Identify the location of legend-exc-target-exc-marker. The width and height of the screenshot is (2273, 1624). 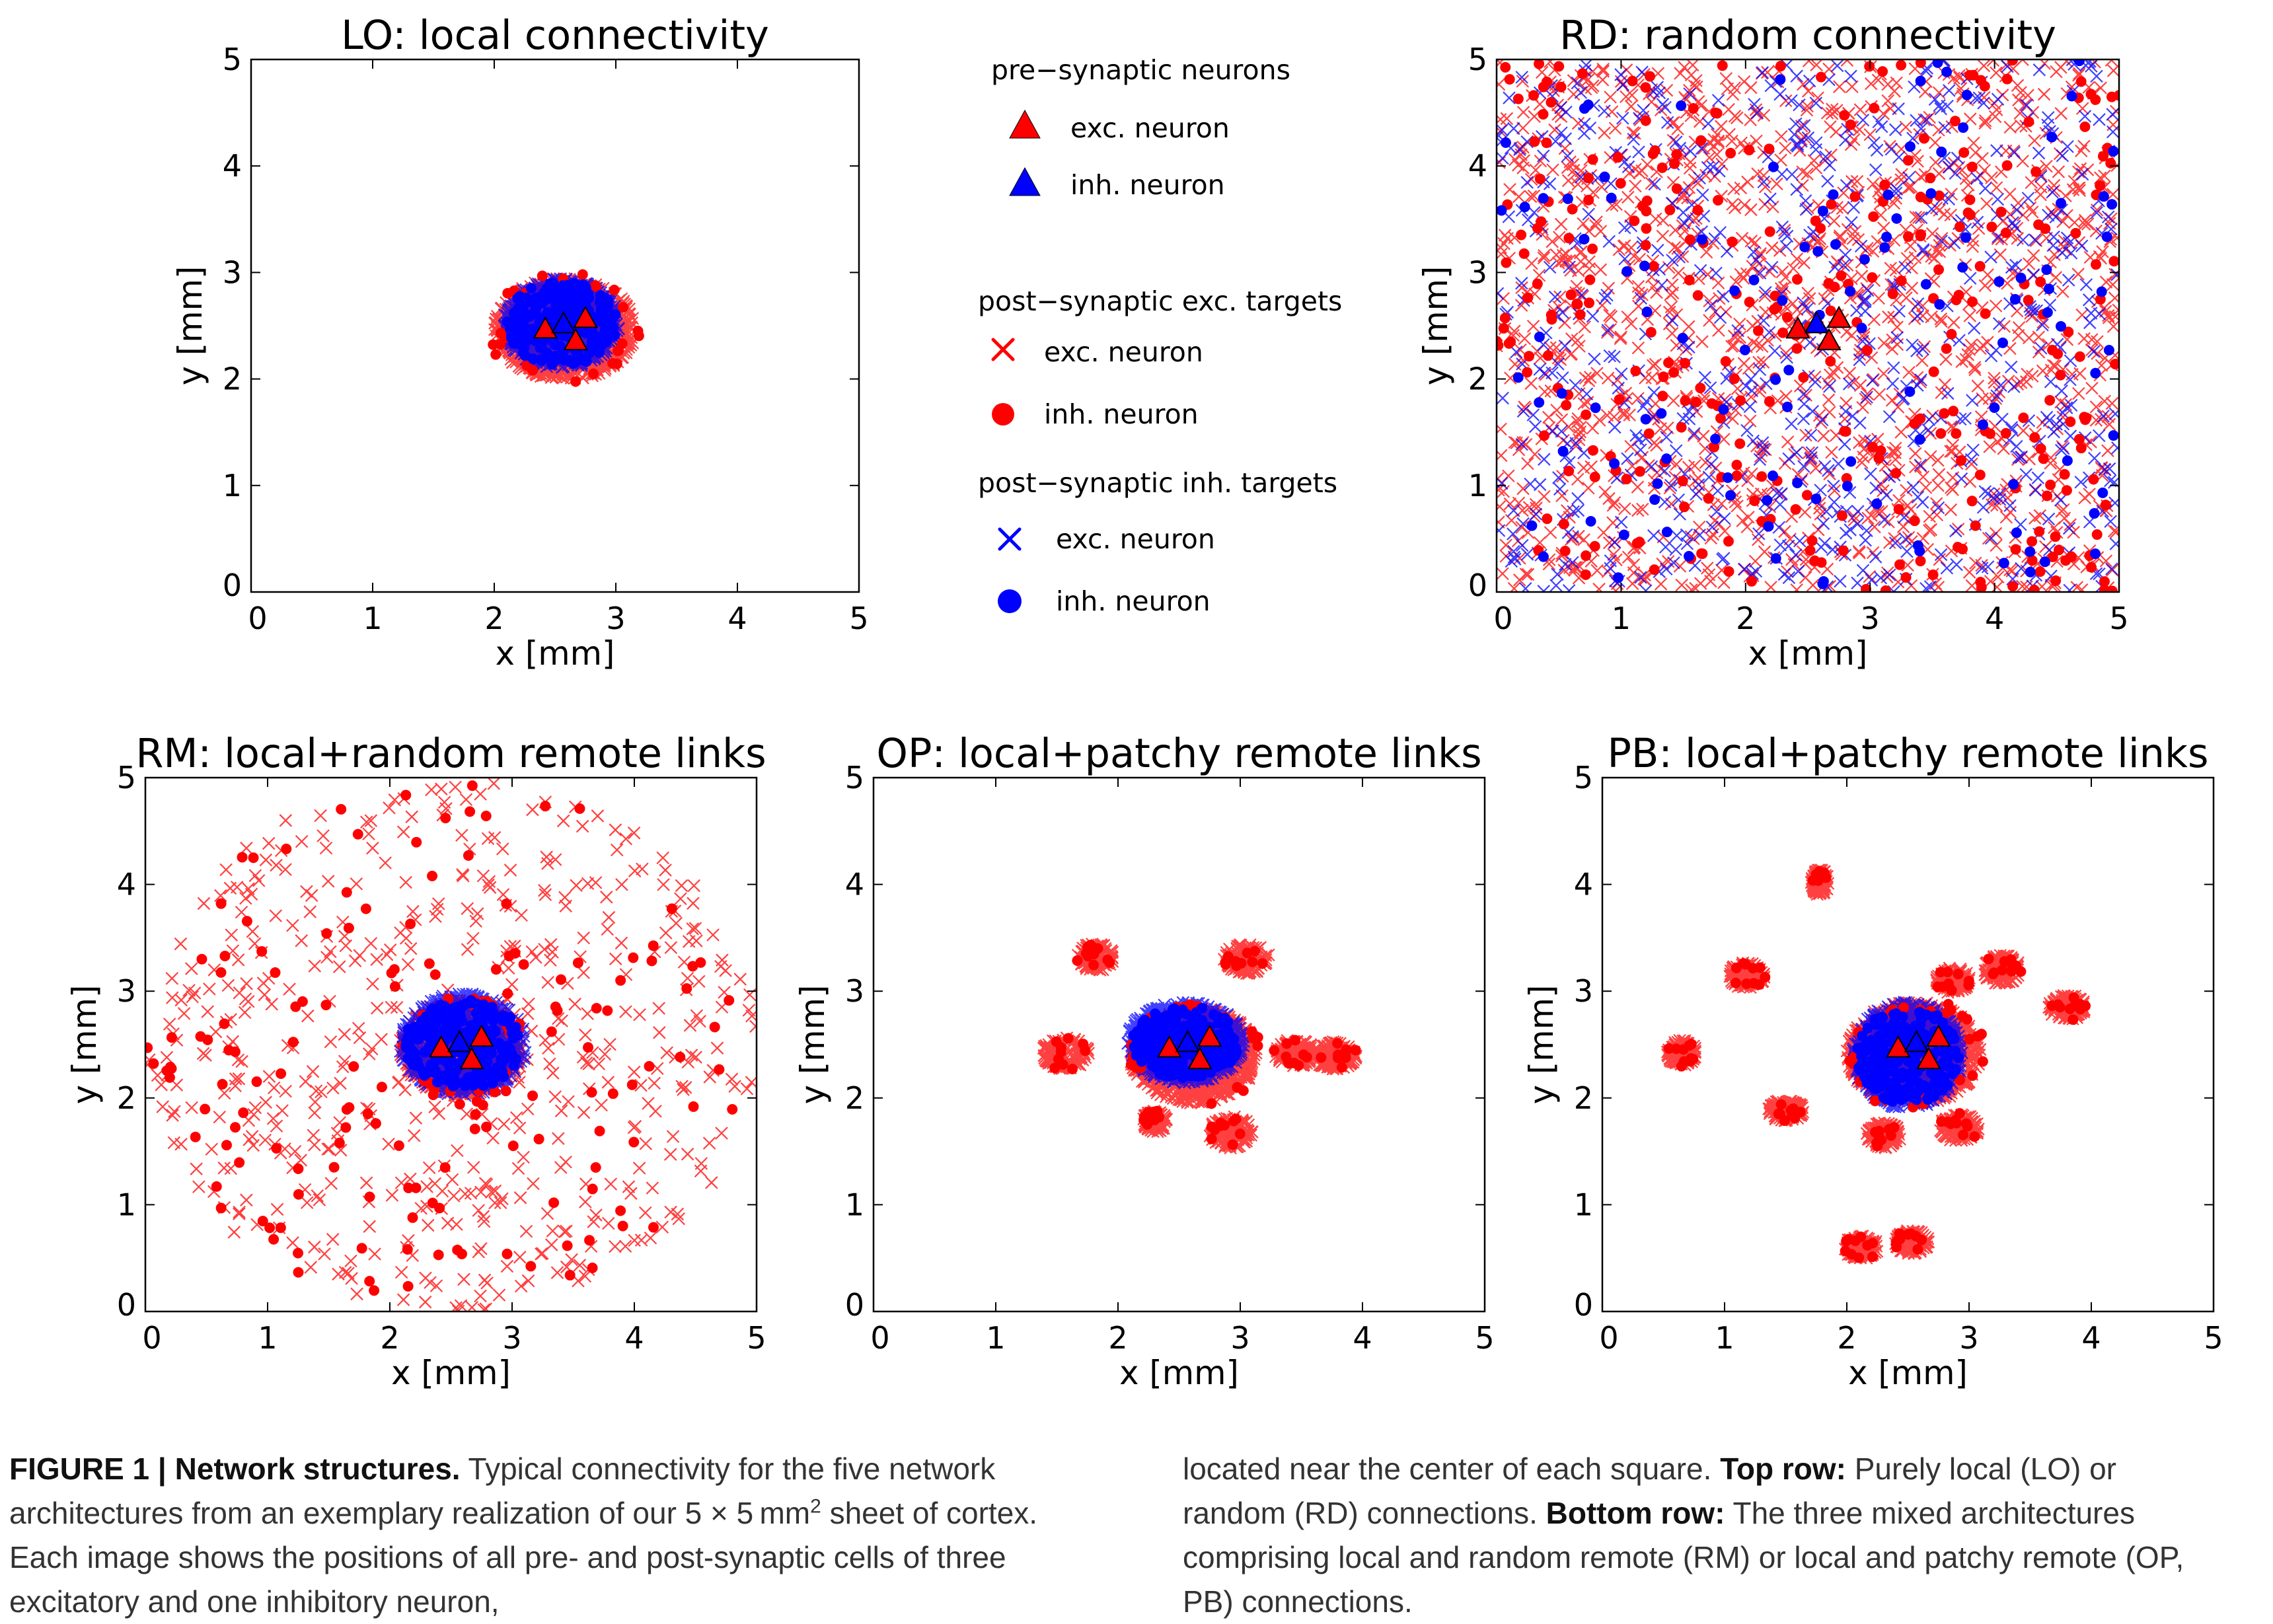
(1003, 349).